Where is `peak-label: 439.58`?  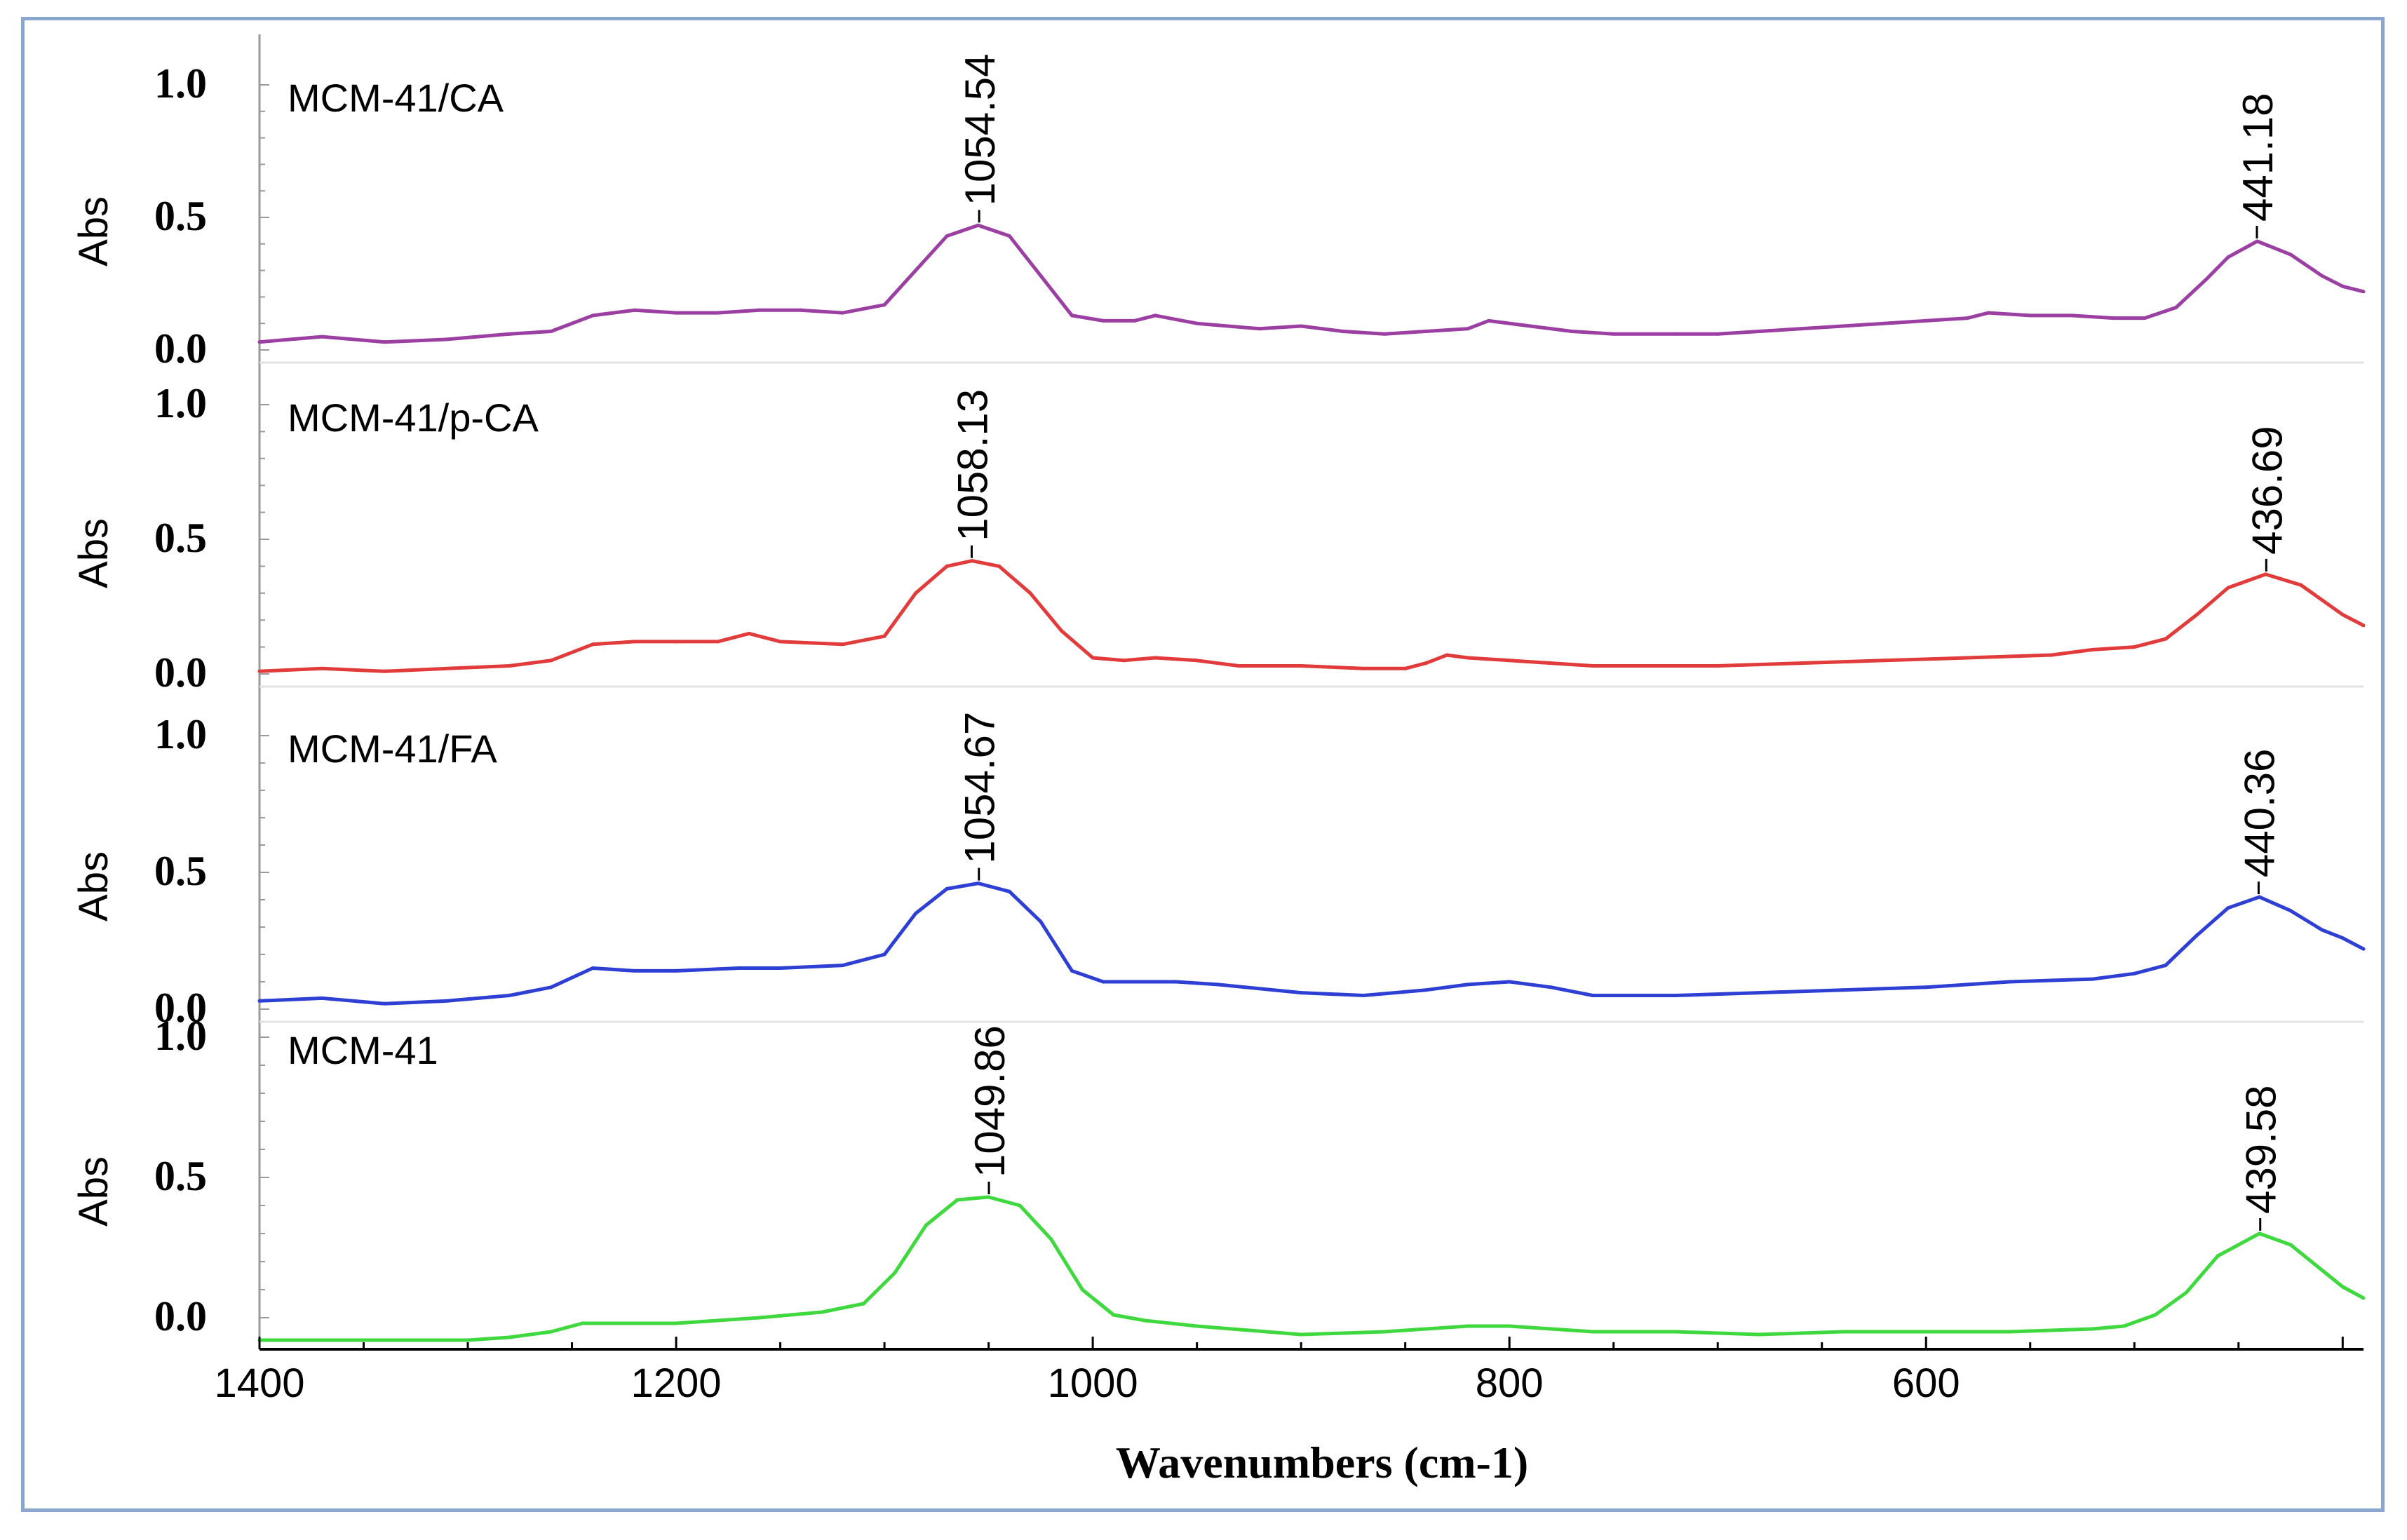 peak-label: 439.58 is located at coordinates (2262, 1149).